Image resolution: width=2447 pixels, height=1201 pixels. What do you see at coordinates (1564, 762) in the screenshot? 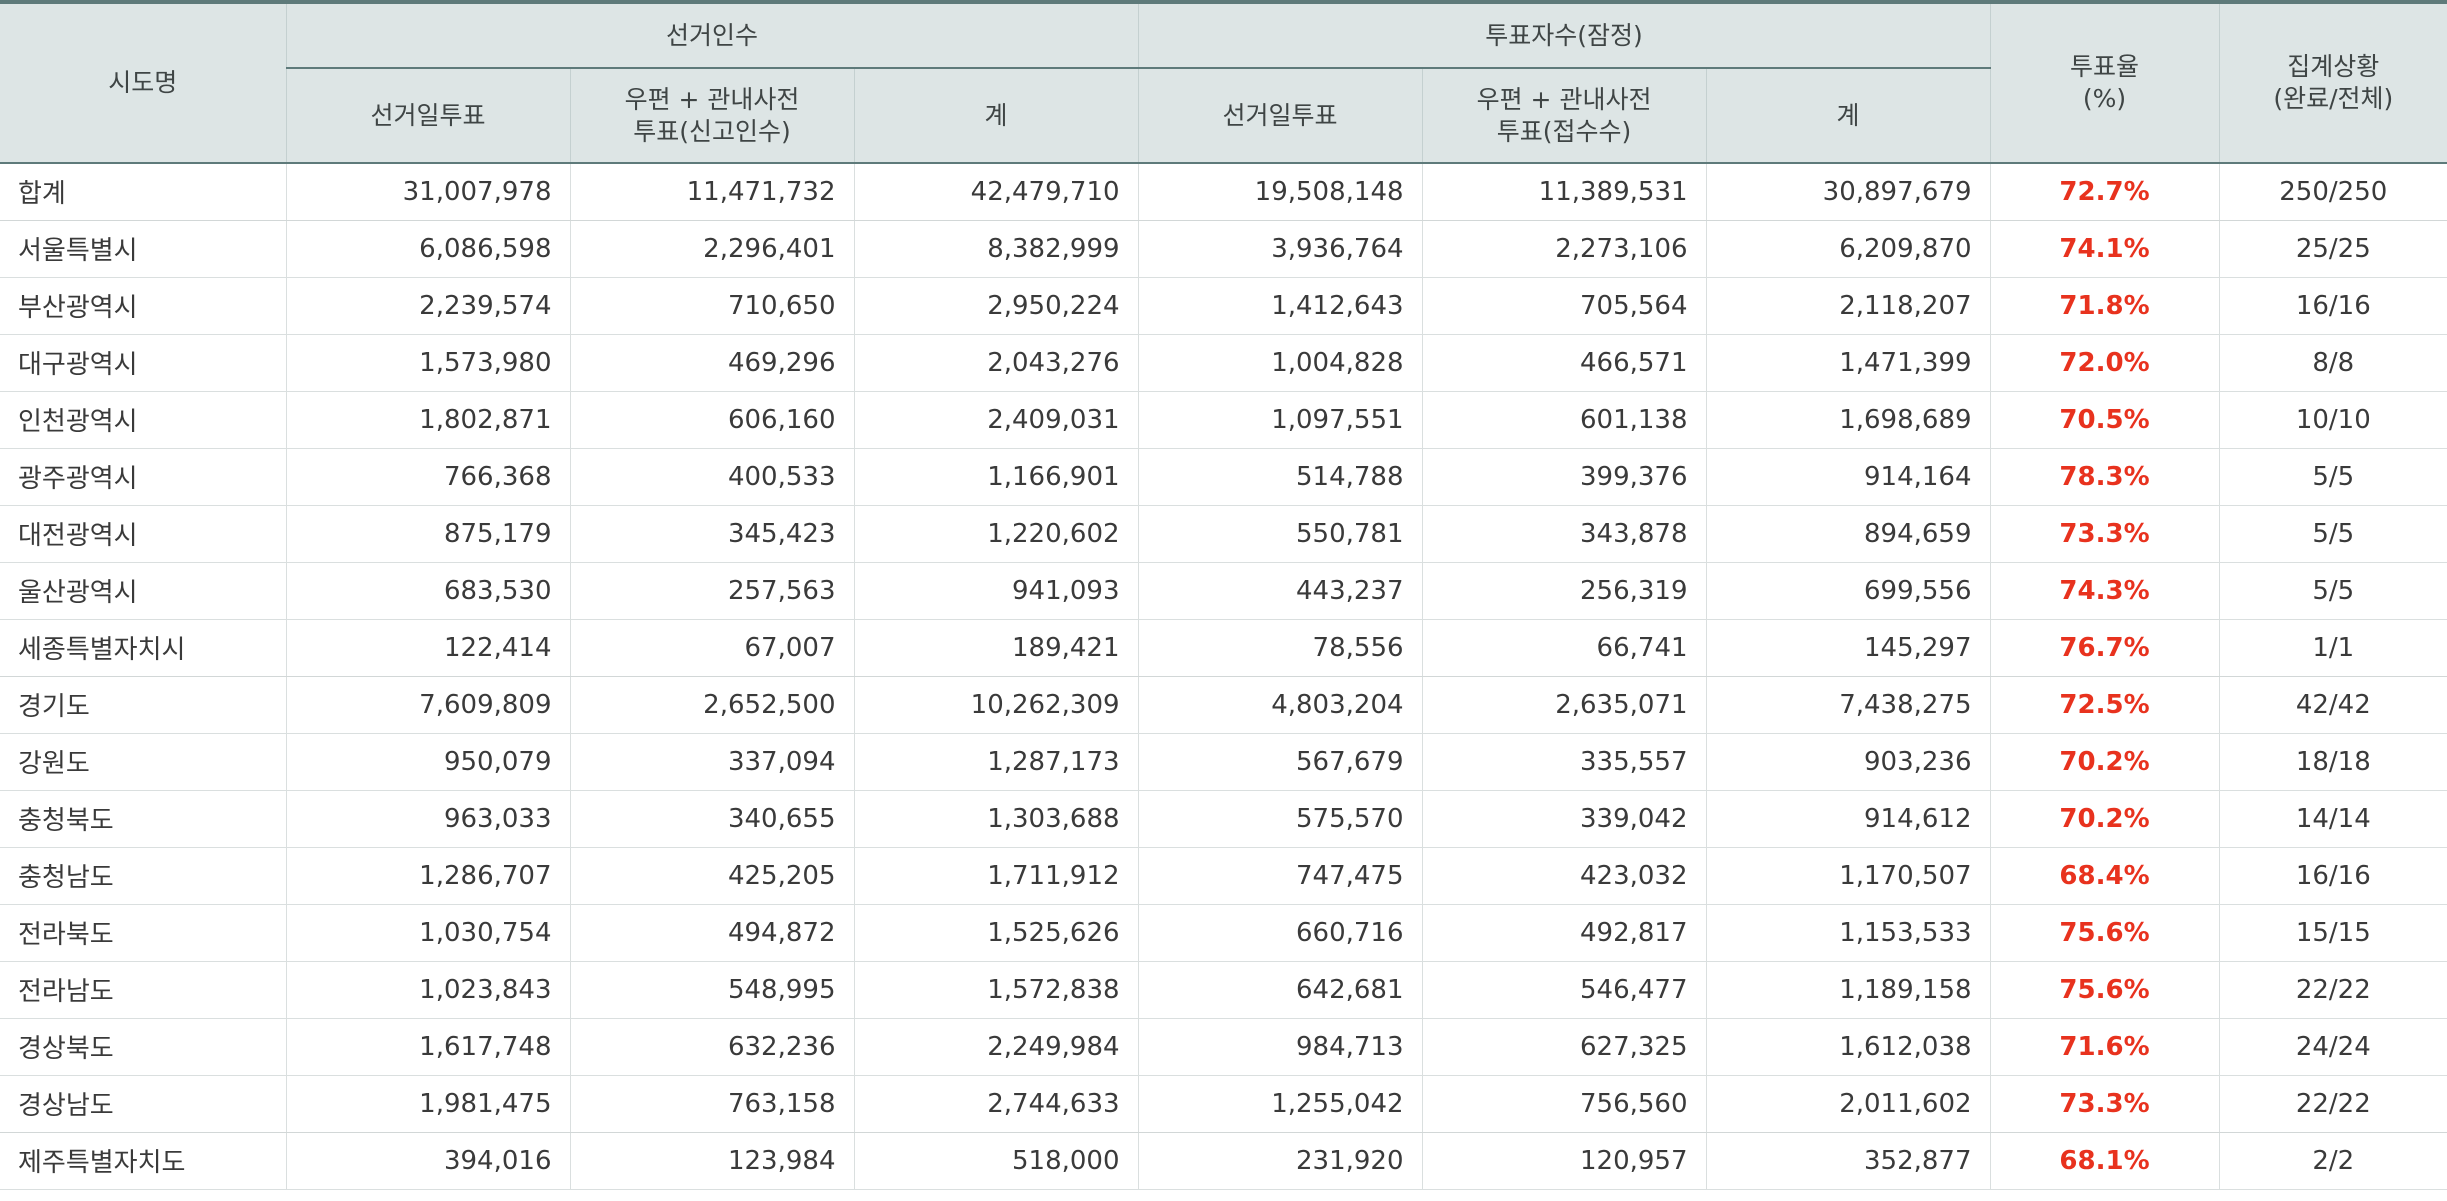
I see `cell-voters-mail: 335,557` at bounding box center [1564, 762].